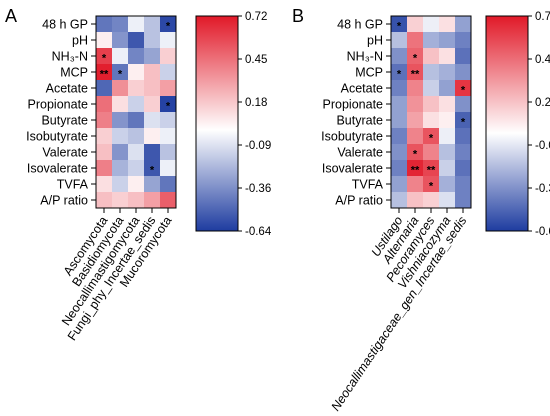  Describe the element at coordinates (360, 25) in the screenshot. I see `row-label: 48 h GP` at that location.